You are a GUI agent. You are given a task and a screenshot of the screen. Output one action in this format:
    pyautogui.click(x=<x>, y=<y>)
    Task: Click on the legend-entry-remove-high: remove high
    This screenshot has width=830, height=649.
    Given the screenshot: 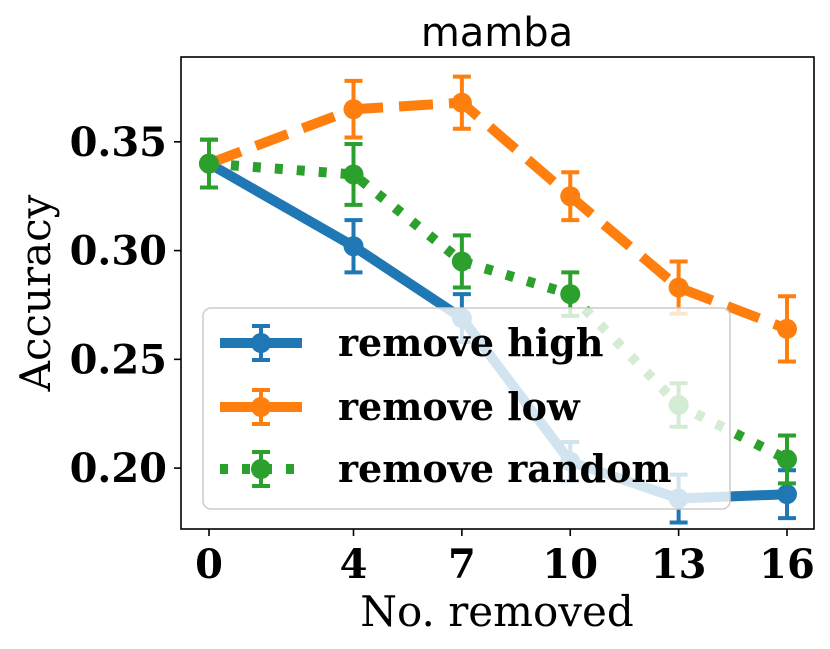 What is the action you would take?
    pyautogui.click(x=412, y=342)
    